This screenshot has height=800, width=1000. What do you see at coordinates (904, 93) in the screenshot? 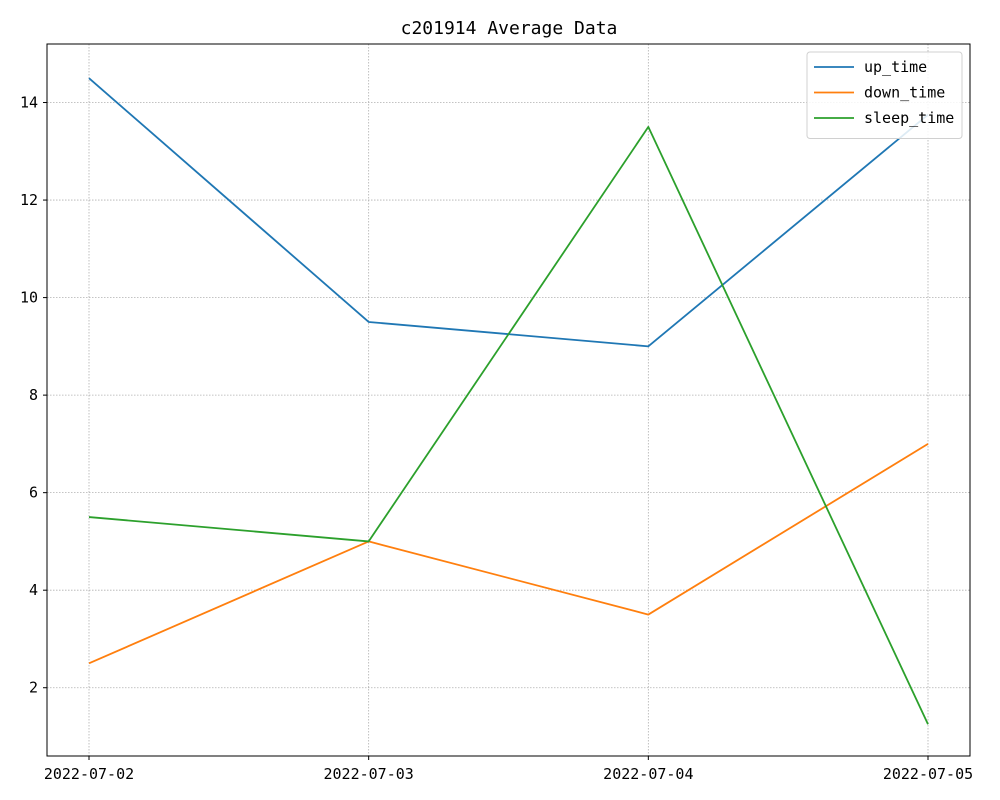
I see `legend-label: down_time` at bounding box center [904, 93].